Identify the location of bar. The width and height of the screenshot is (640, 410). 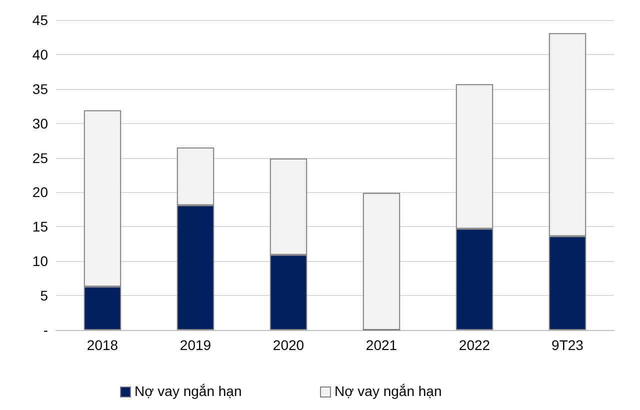
(381, 261).